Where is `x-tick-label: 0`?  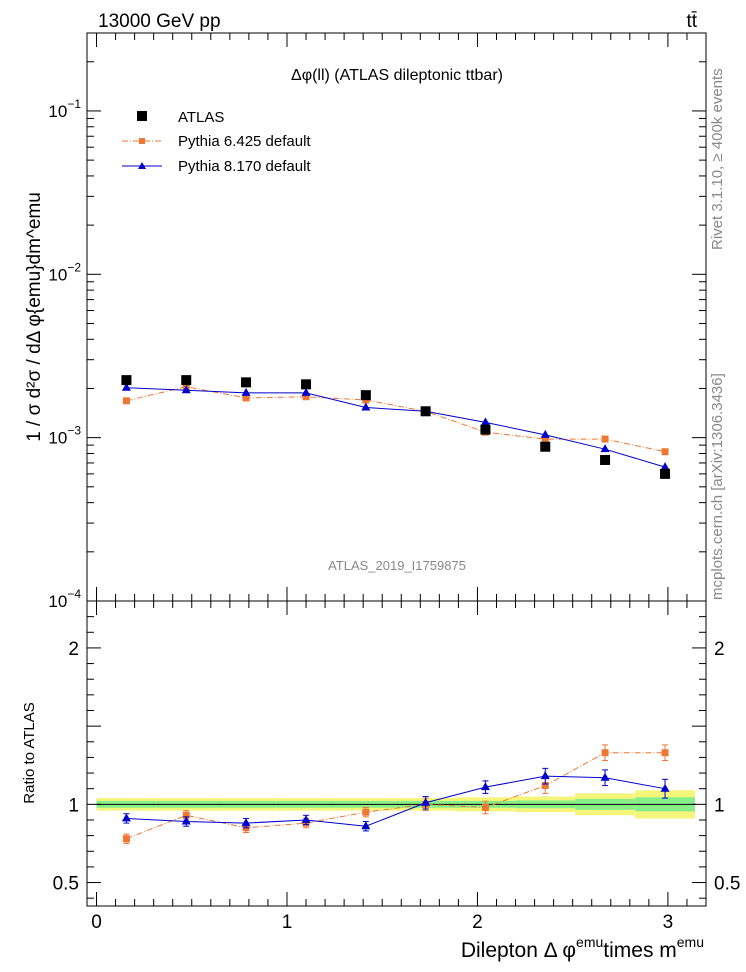
x-tick-label: 0 is located at coordinates (96, 922).